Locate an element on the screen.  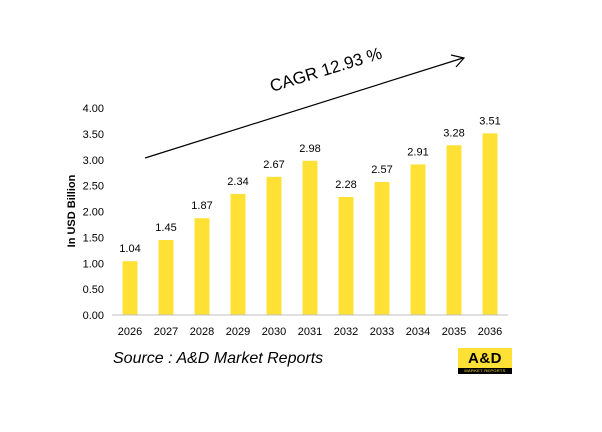
x-tick-label: 2026 is located at coordinates (130, 332).